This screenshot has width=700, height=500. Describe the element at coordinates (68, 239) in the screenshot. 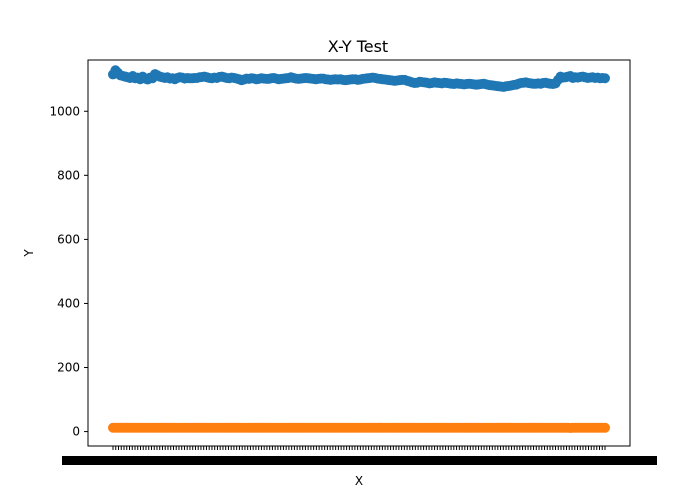

I see `y-tick-label: 600` at that location.